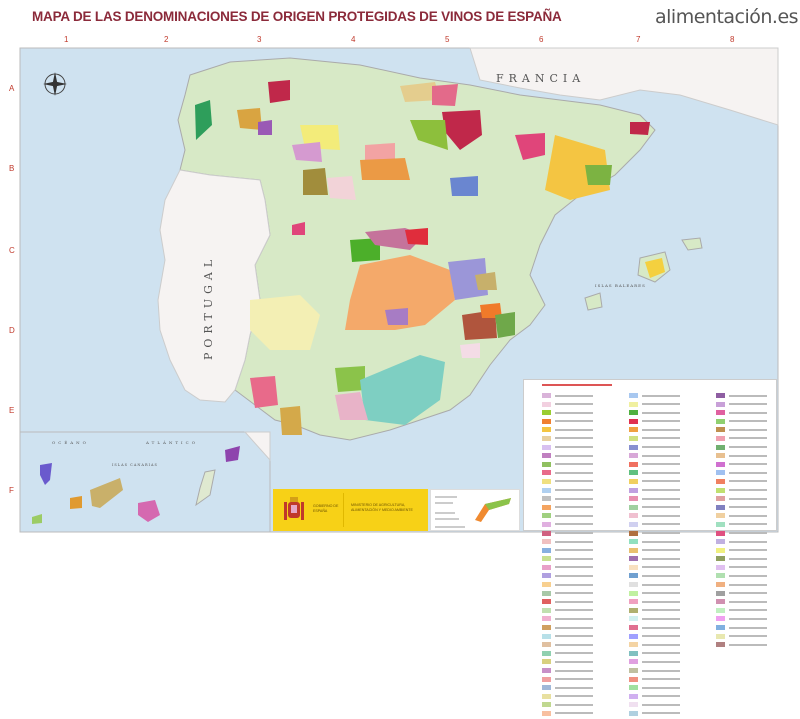 This screenshot has width=800, height=719. What do you see at coordinates (593, 301) in the screenshot?
I see `ibiza-island` at bounding box center [593, 301].